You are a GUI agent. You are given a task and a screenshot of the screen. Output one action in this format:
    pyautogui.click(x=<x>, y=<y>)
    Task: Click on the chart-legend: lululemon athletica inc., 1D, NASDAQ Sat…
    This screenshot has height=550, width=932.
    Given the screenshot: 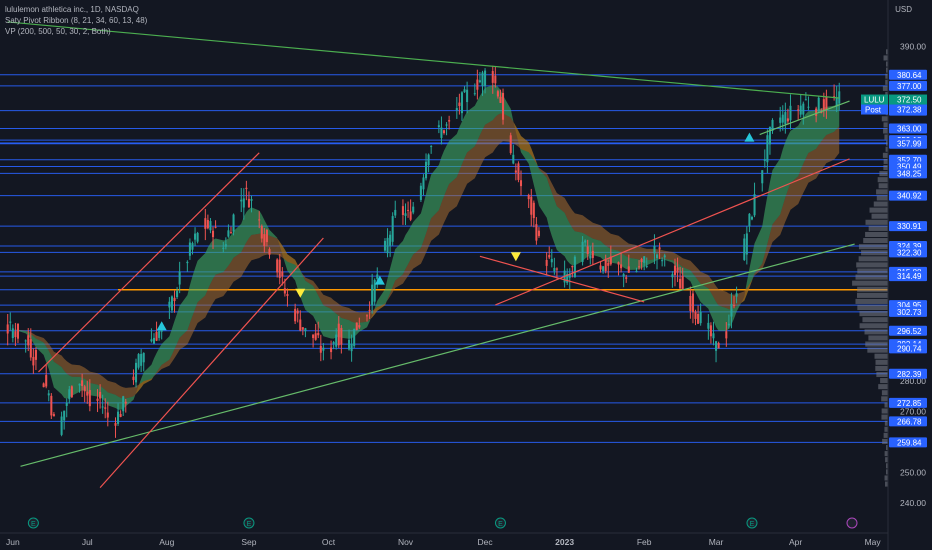 What is the action you would take?
    pyautogui.click(x=76, y=20)
    